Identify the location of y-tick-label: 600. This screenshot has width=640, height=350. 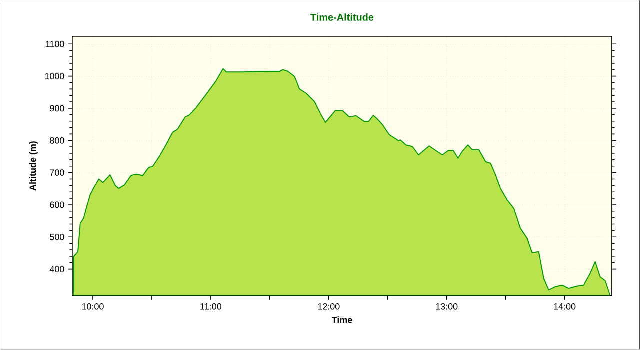
(57, 205).